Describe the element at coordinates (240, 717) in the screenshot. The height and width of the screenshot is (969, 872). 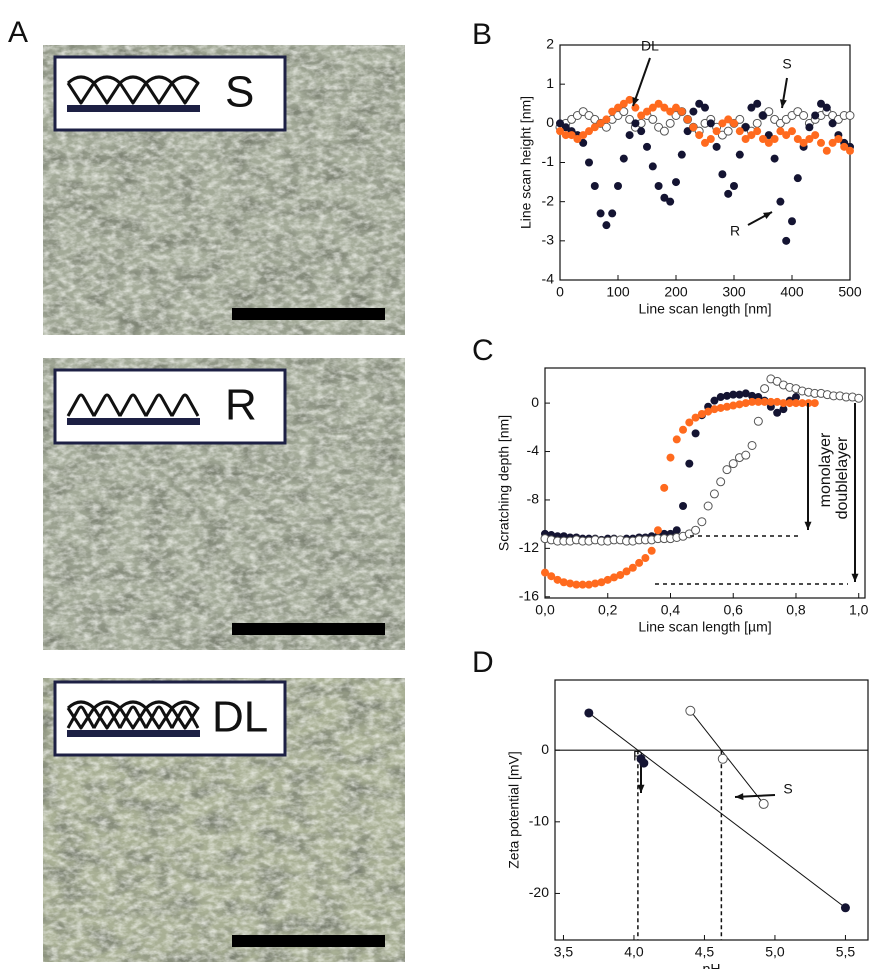
I see `inset-label: DL` at that location.